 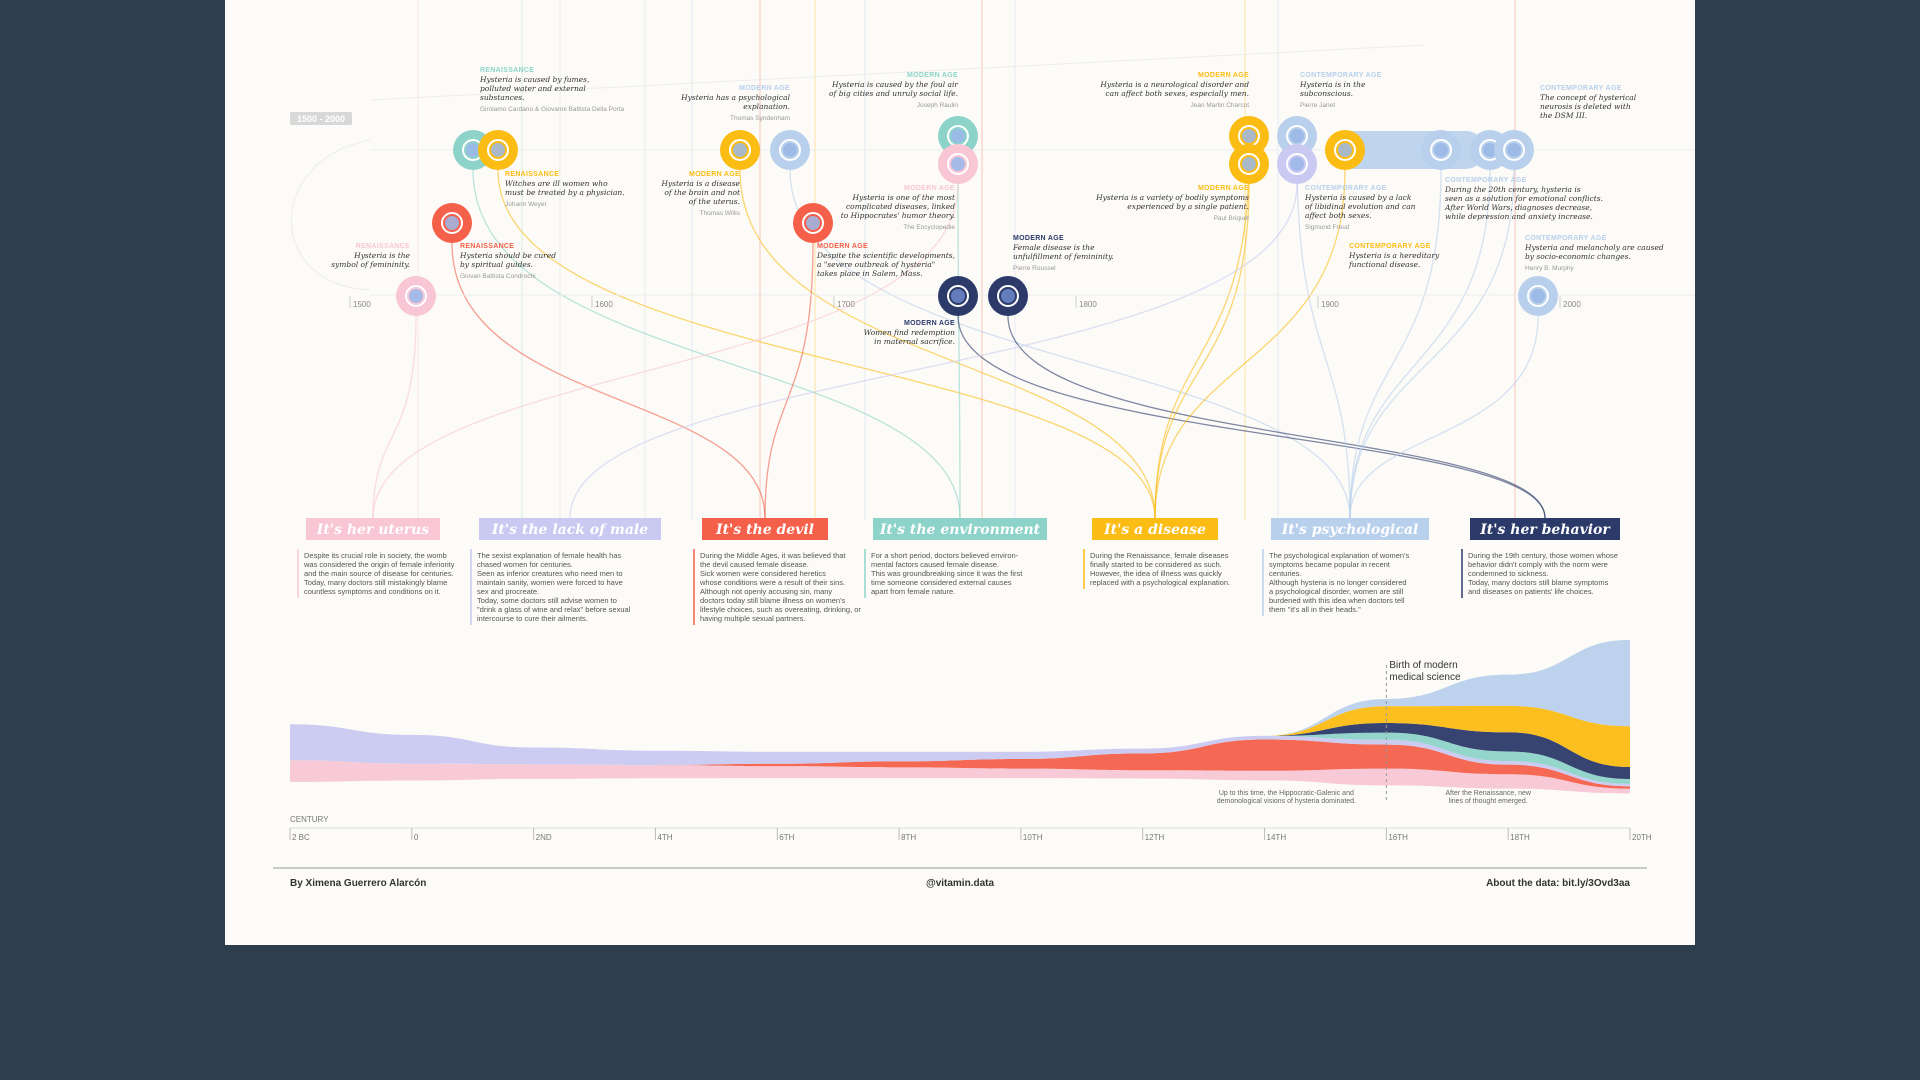 What do you see at coordinates (897, 72) in the screenshot?
I see `timeline-diagonal` at bounding box center [897, 72].